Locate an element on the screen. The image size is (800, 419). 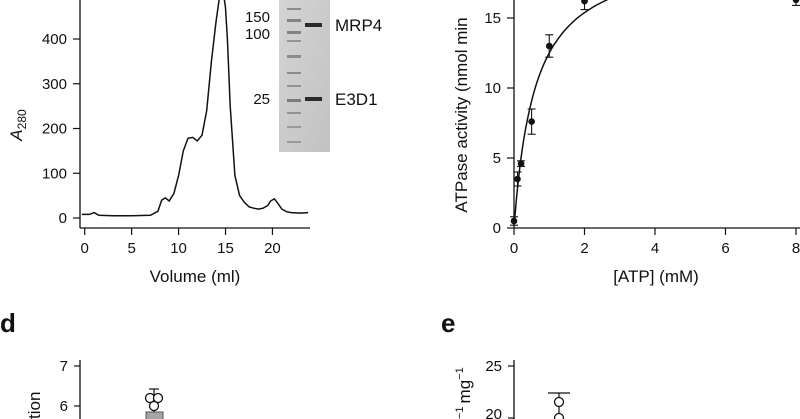
atpase-x-tick-label: 6 is located at coordinates (725, 248).